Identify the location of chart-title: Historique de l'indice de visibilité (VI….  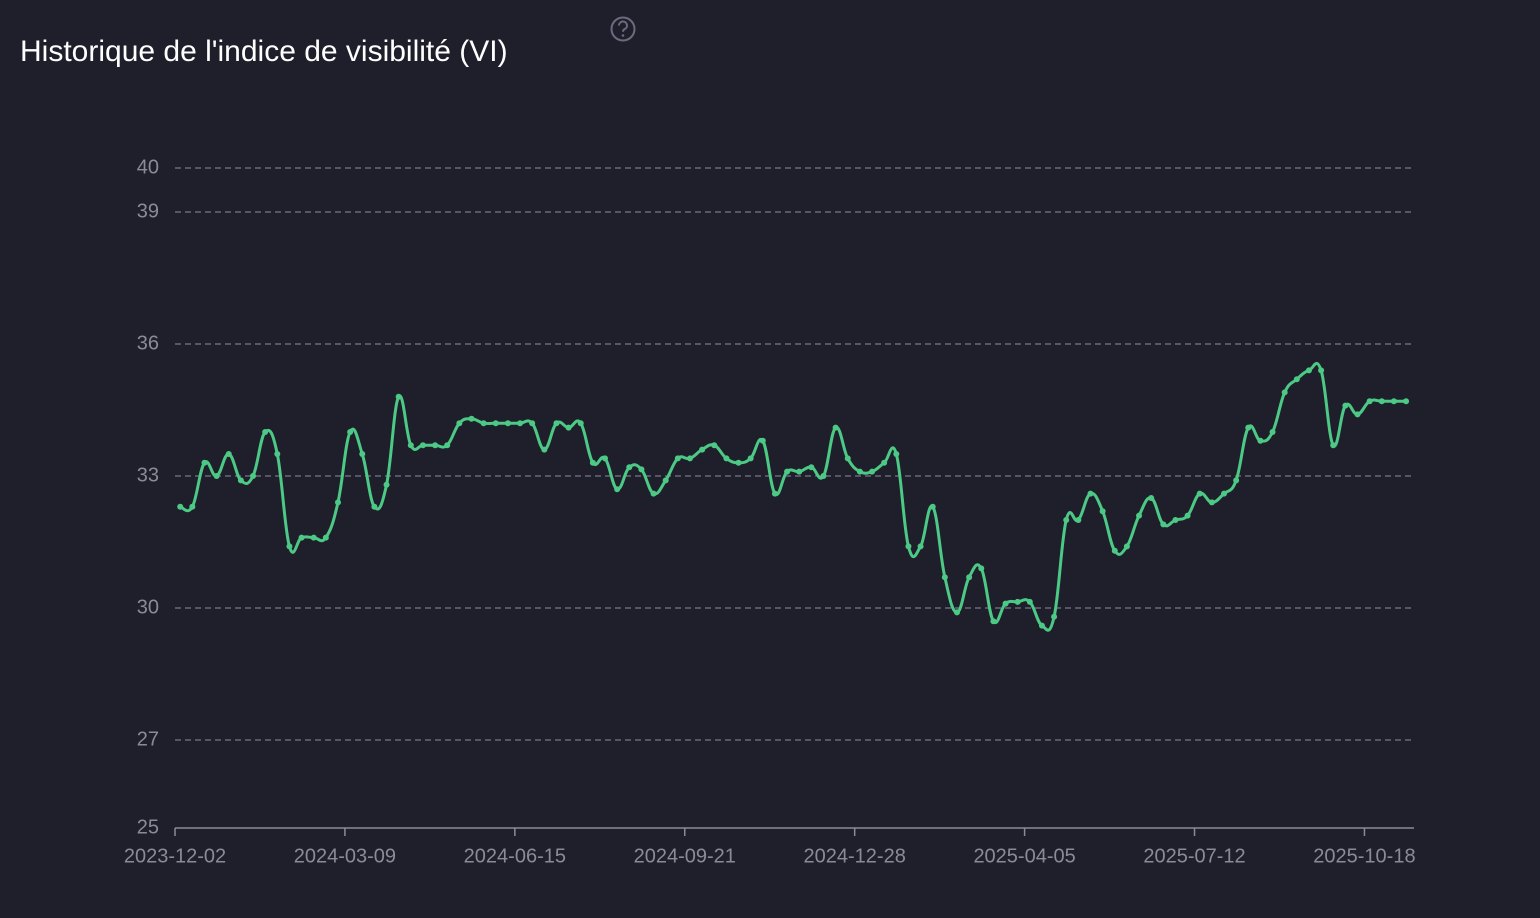
(264, 51).